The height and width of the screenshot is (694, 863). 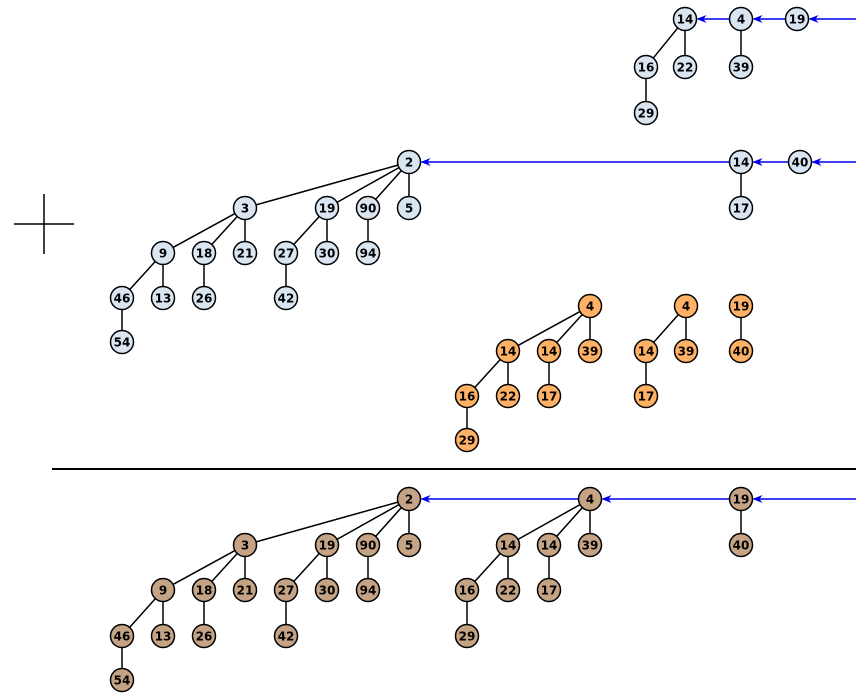 I want to click on node-key: 54, so click(x=122, y=342).